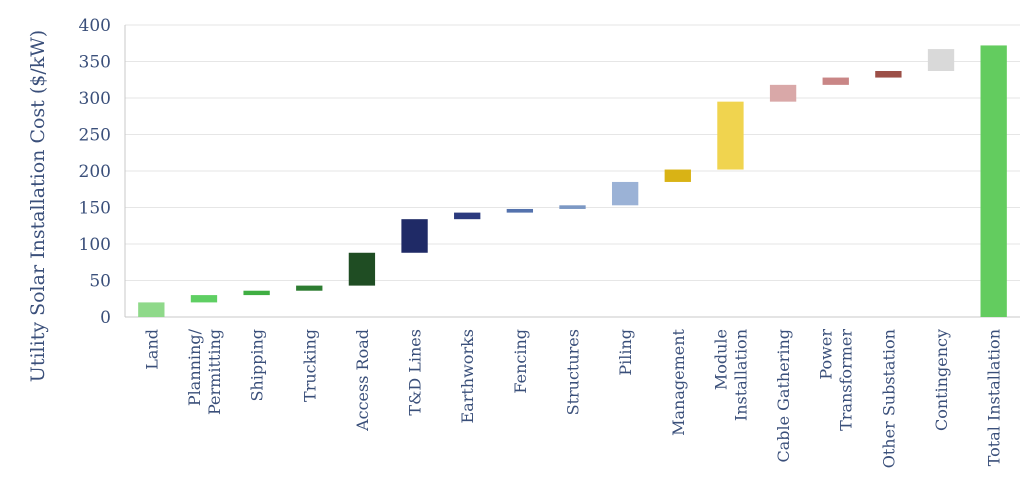 The width and height of the screenshot is (1024, 492). I want to click on y-axis-label: Utility Solar Installation Cost ($/kW), so click(38, 206).